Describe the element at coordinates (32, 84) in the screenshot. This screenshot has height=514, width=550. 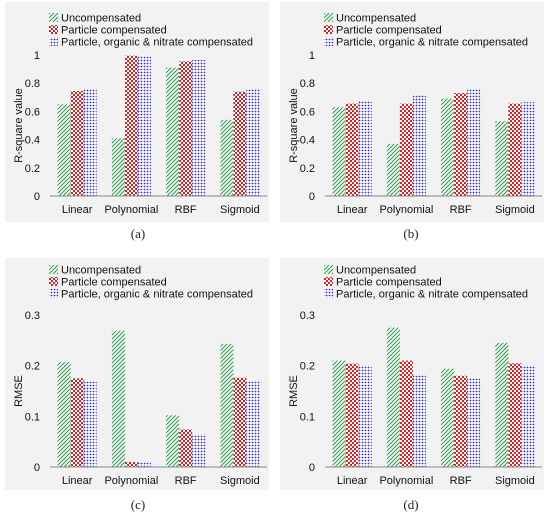
I see `y-tick-label: 0.8` at that location.